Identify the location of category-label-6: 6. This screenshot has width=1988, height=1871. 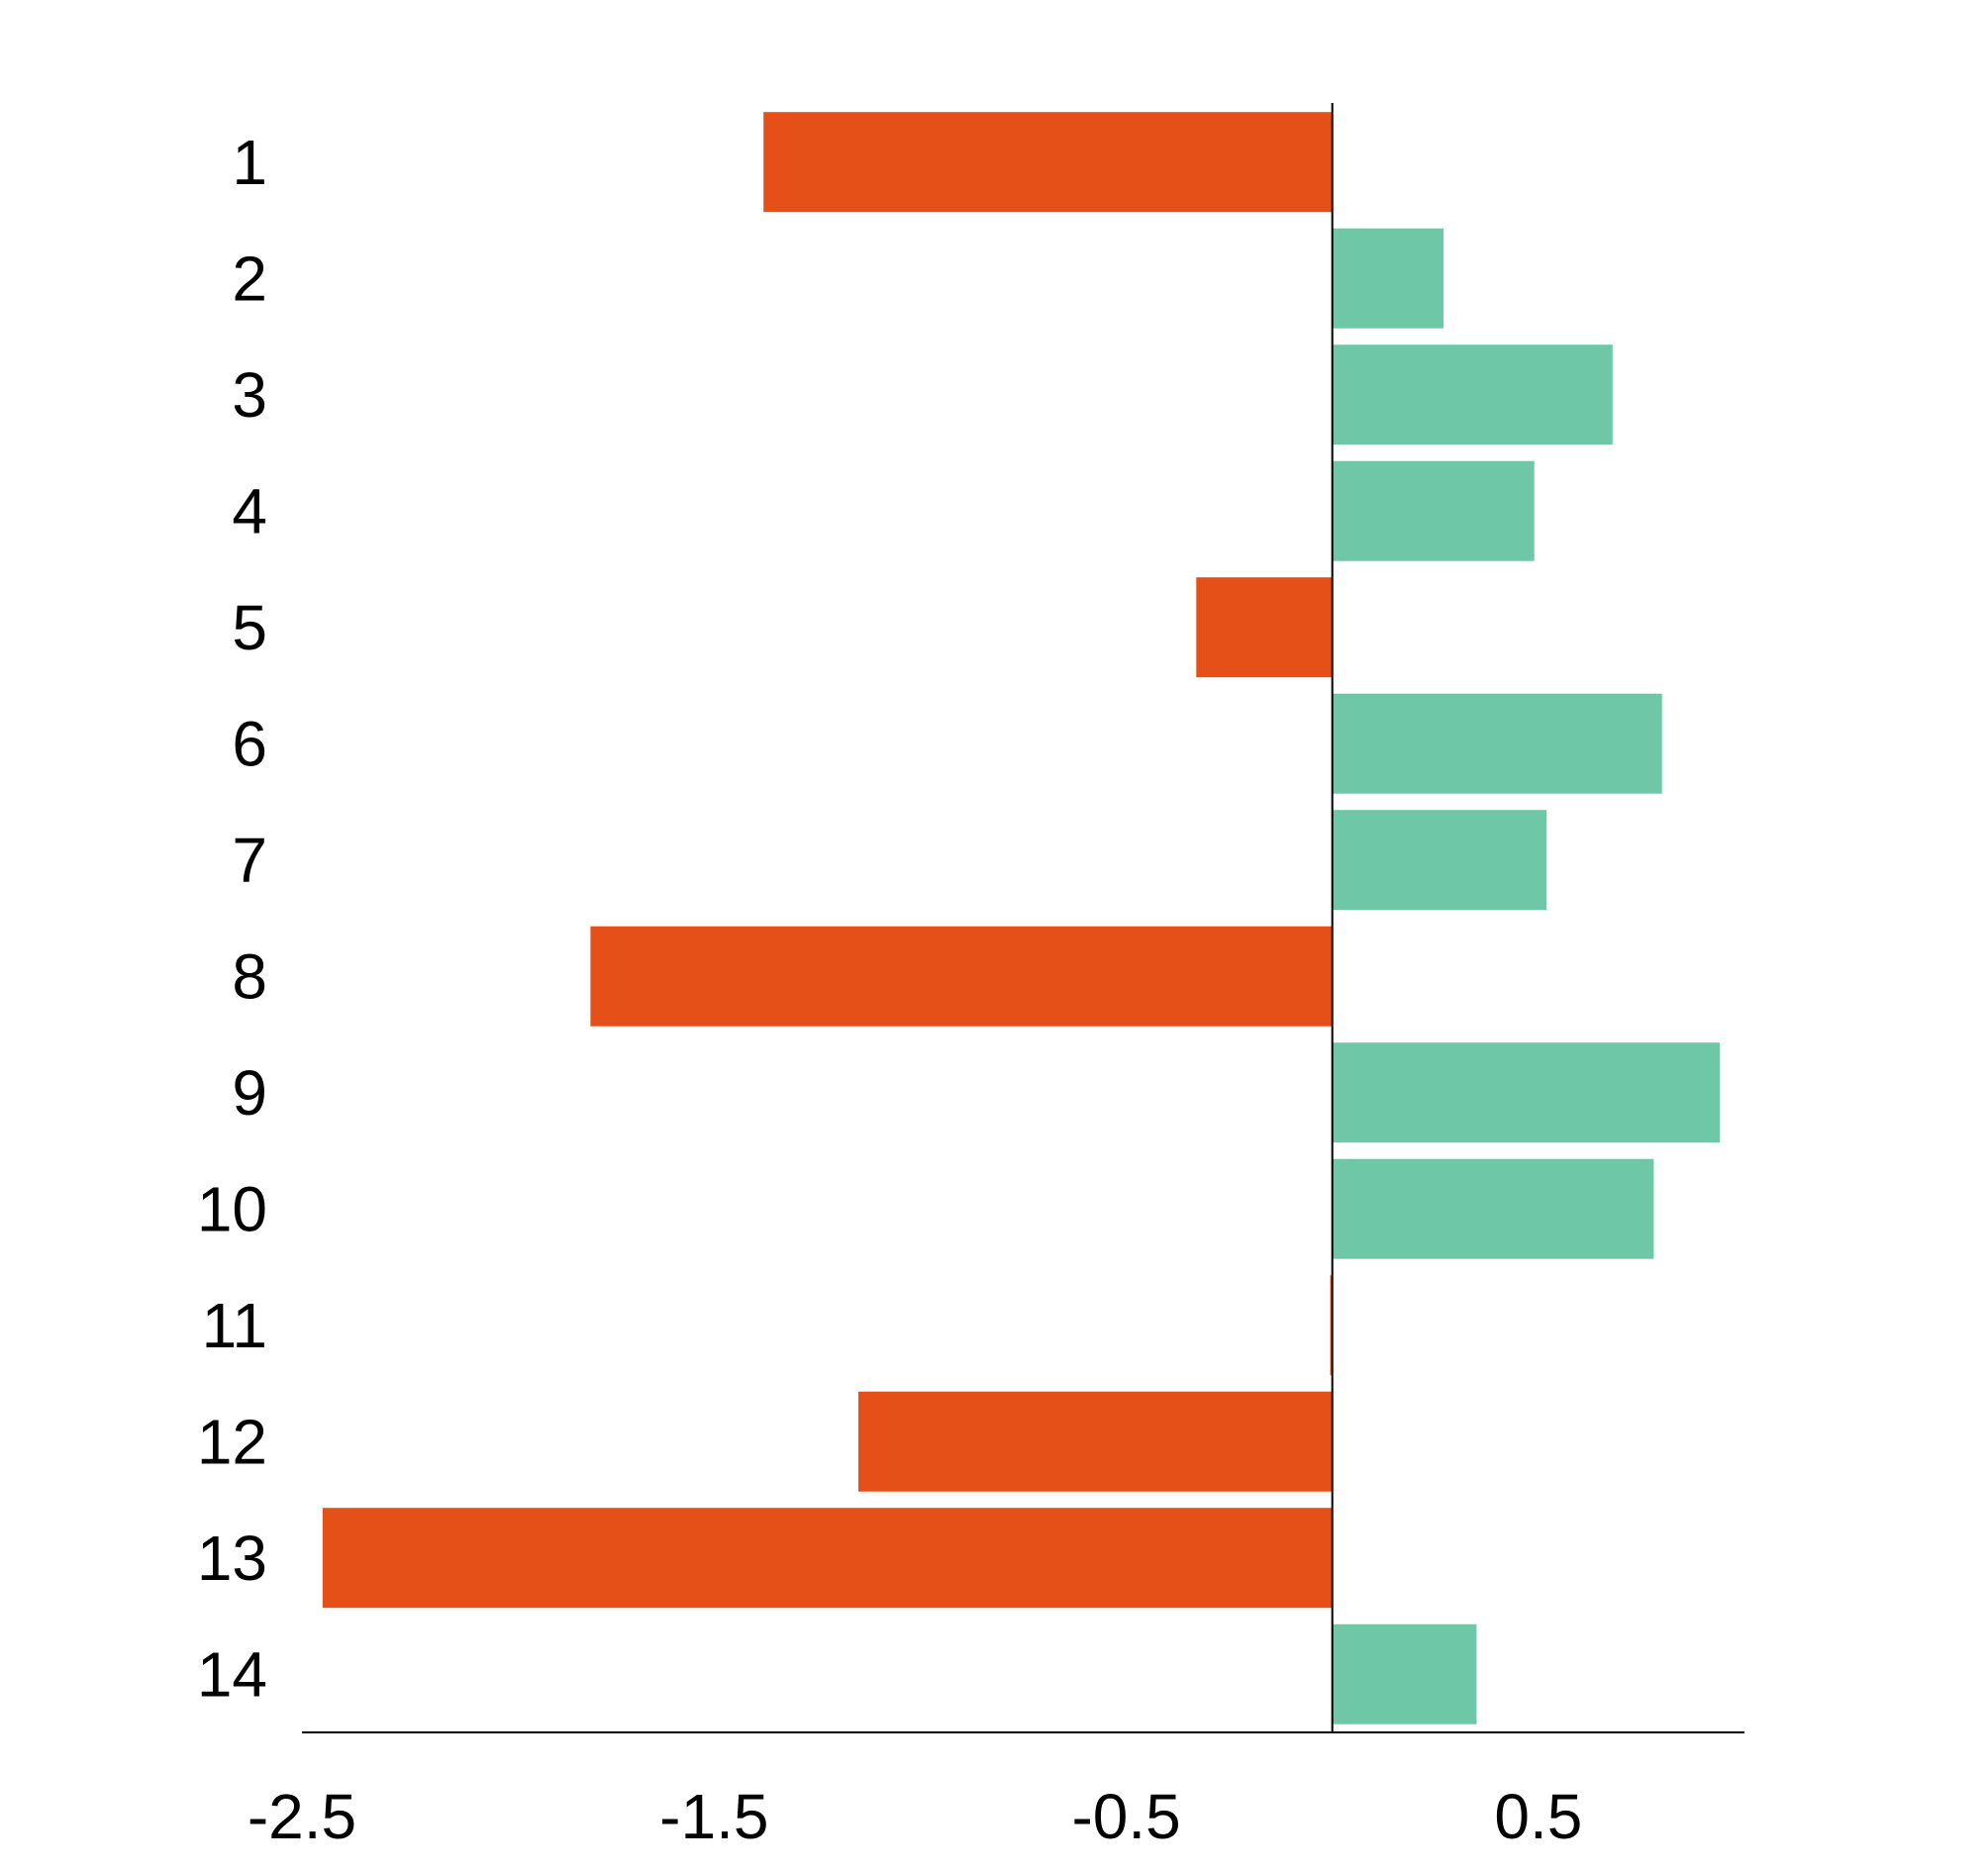
(249, 743).